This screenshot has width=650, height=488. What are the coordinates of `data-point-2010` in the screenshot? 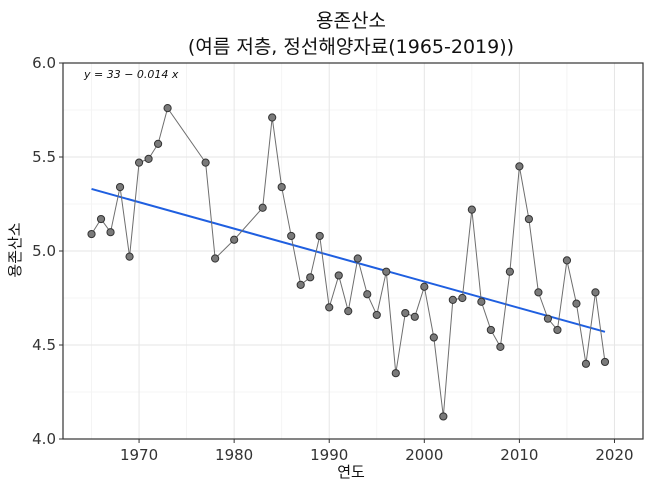 It's located at (519, 166).